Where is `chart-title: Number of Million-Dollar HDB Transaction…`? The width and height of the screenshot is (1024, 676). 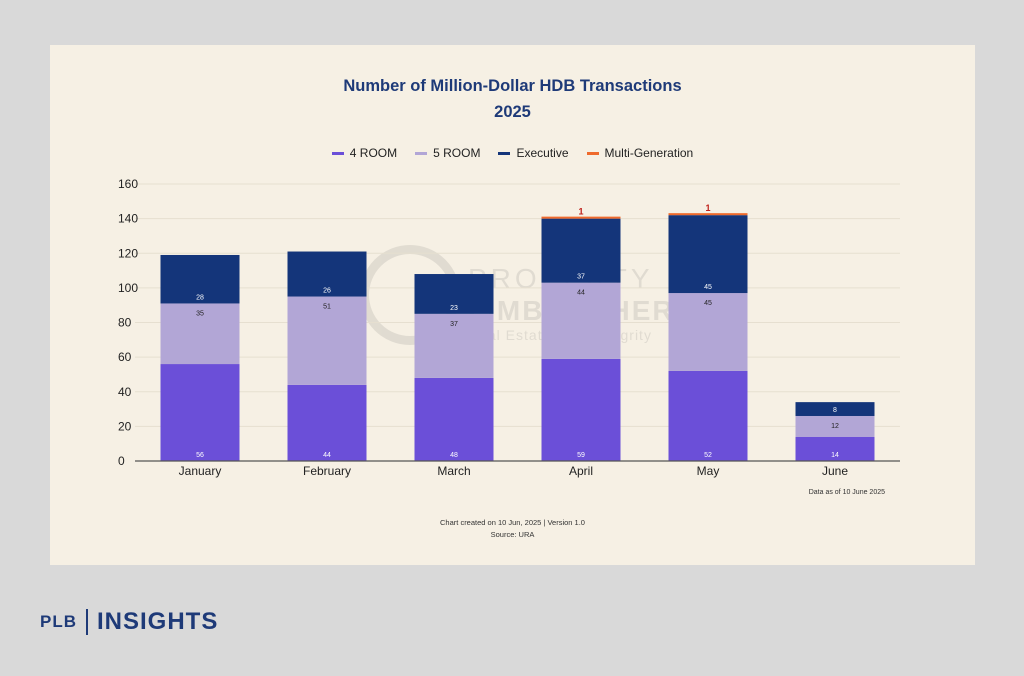
chart-title: Number of Million-Dollar HDB Transaction… is located at coordinates (512, 86).